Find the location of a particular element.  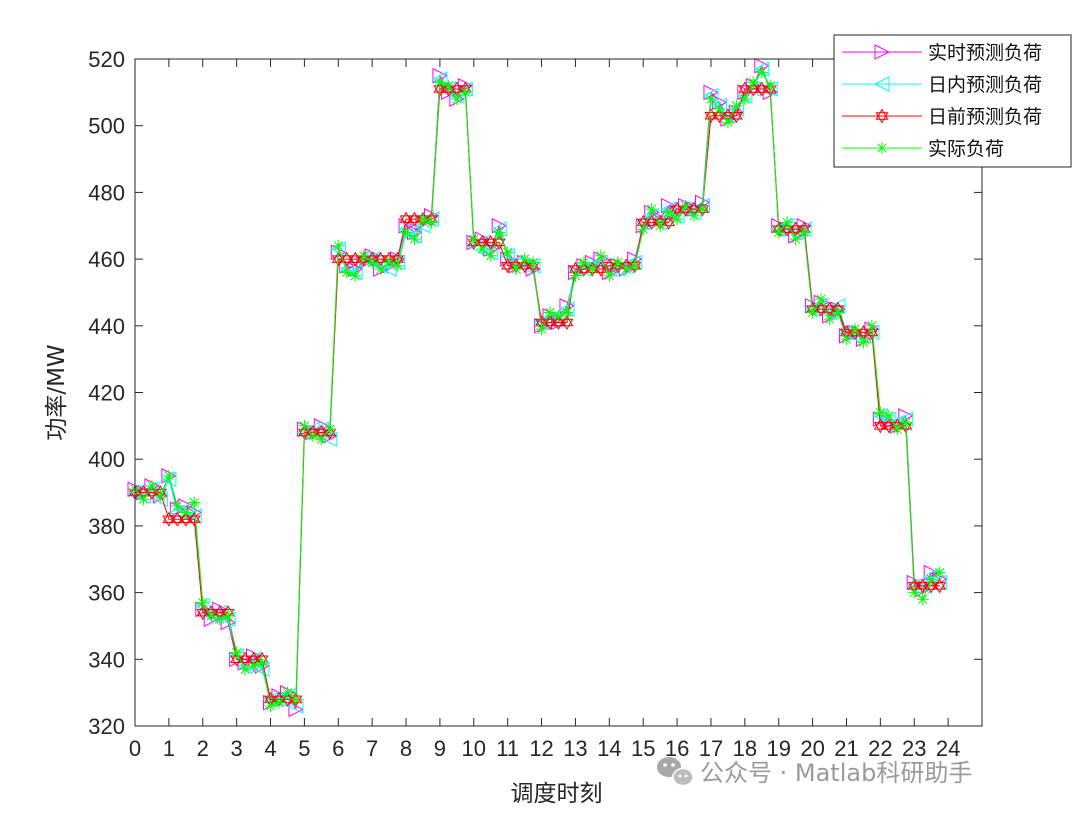

y-tick-label: 380 is located at coordinates (106, 526).